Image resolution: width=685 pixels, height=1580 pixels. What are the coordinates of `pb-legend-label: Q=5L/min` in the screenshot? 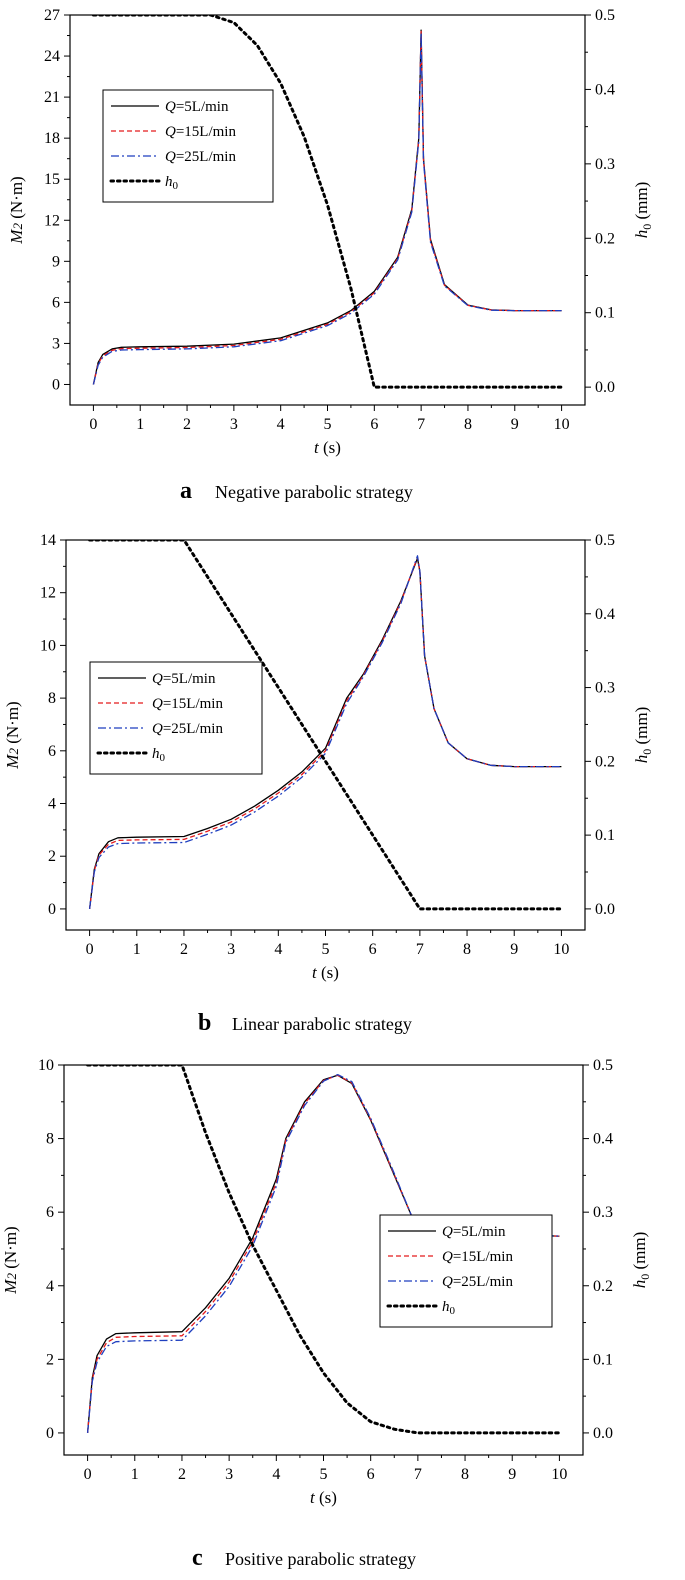 It's located at (184, 679).